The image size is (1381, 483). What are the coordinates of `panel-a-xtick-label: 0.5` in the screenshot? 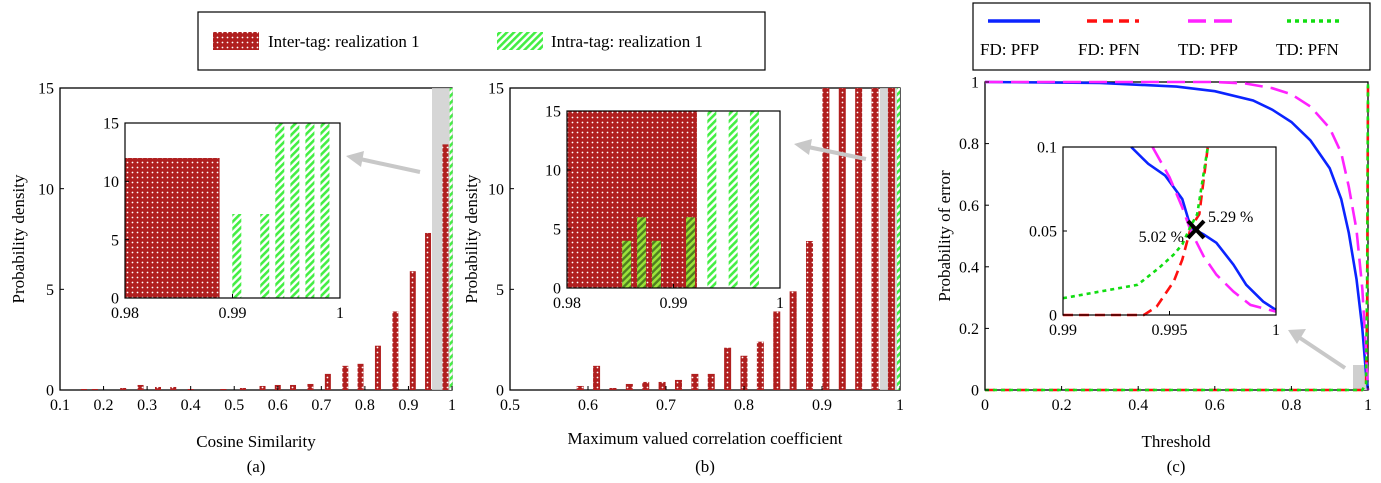 It's located at (234, 405).